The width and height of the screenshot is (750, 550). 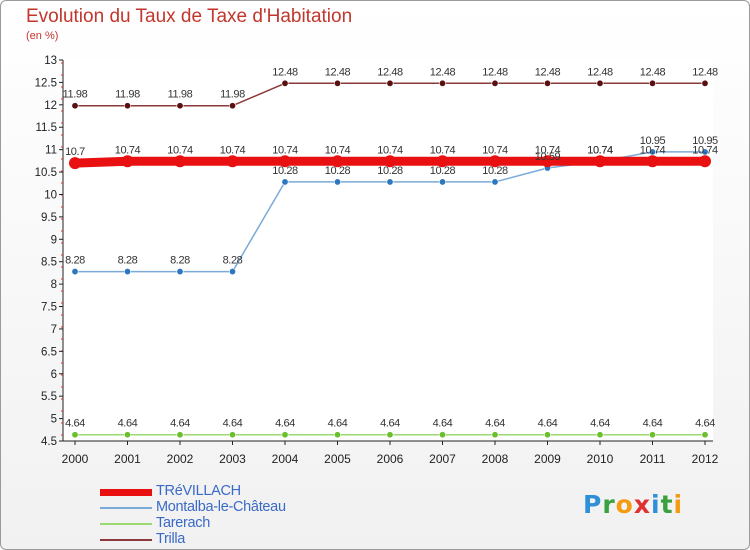 I want to click on legend-label: Montalba-le-Château, so click(x=221, y=507).